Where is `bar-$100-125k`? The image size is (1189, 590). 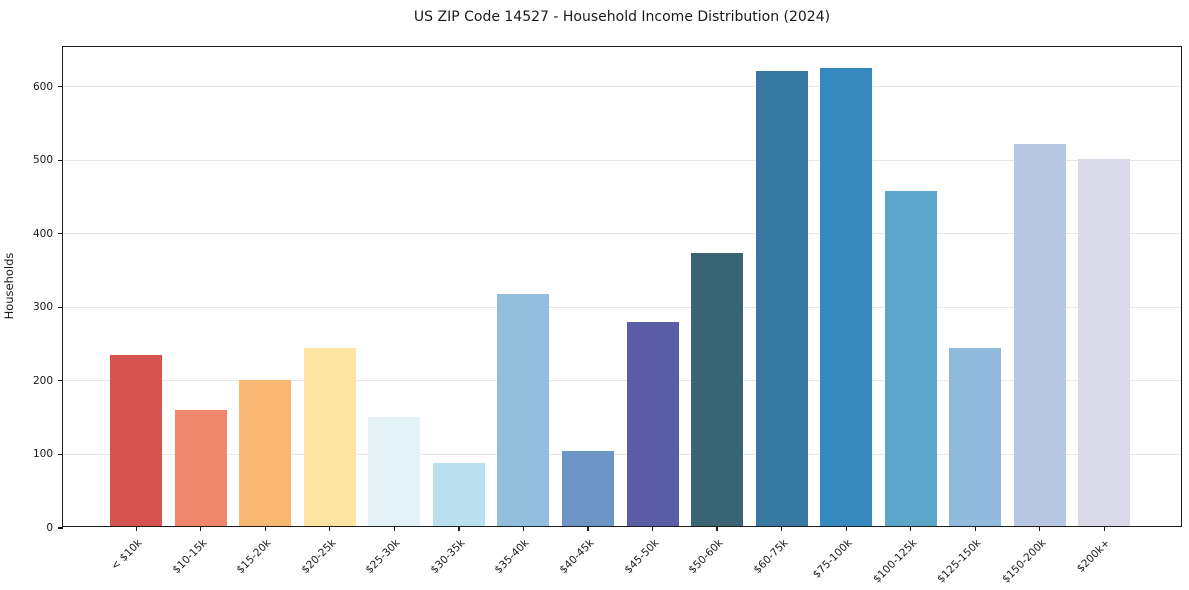 bar-$100-125k is located at coordinates (910, 358).